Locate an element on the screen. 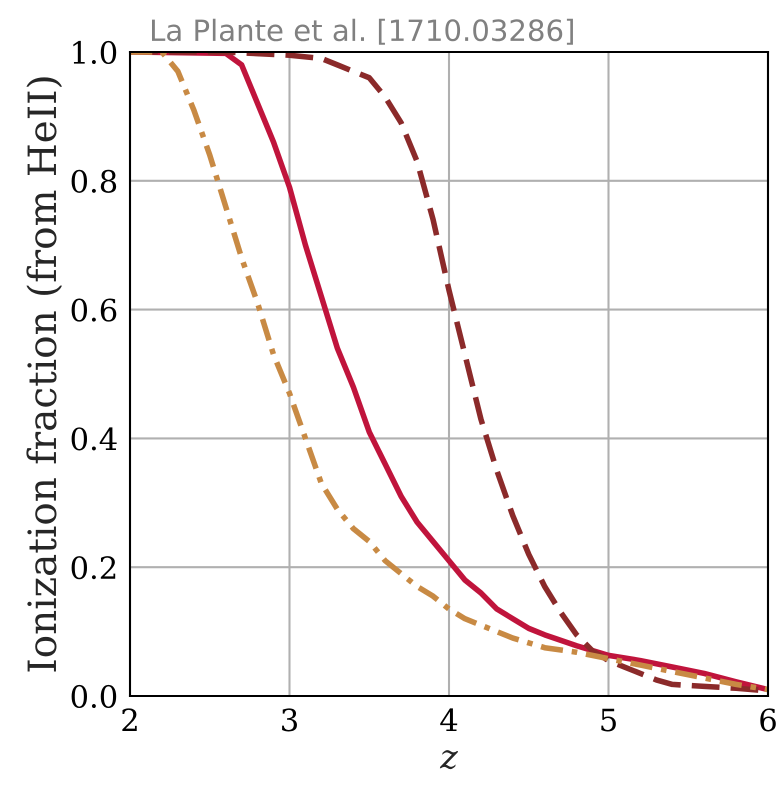 This screenshot has width=780, height=789. x-tick-label: 2 is located at coordinates (129, 720).